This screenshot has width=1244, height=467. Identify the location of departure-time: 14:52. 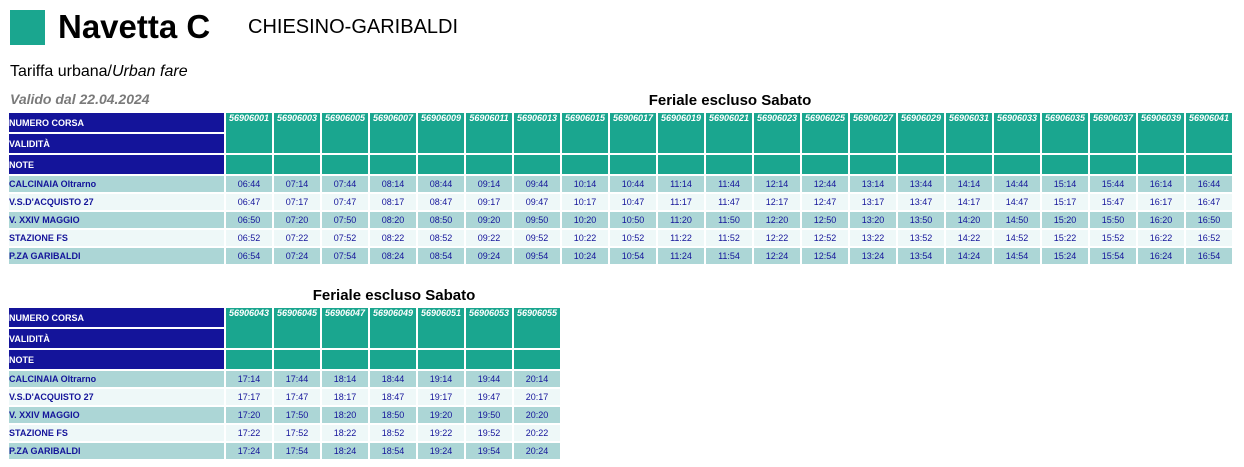
(1017, 238).